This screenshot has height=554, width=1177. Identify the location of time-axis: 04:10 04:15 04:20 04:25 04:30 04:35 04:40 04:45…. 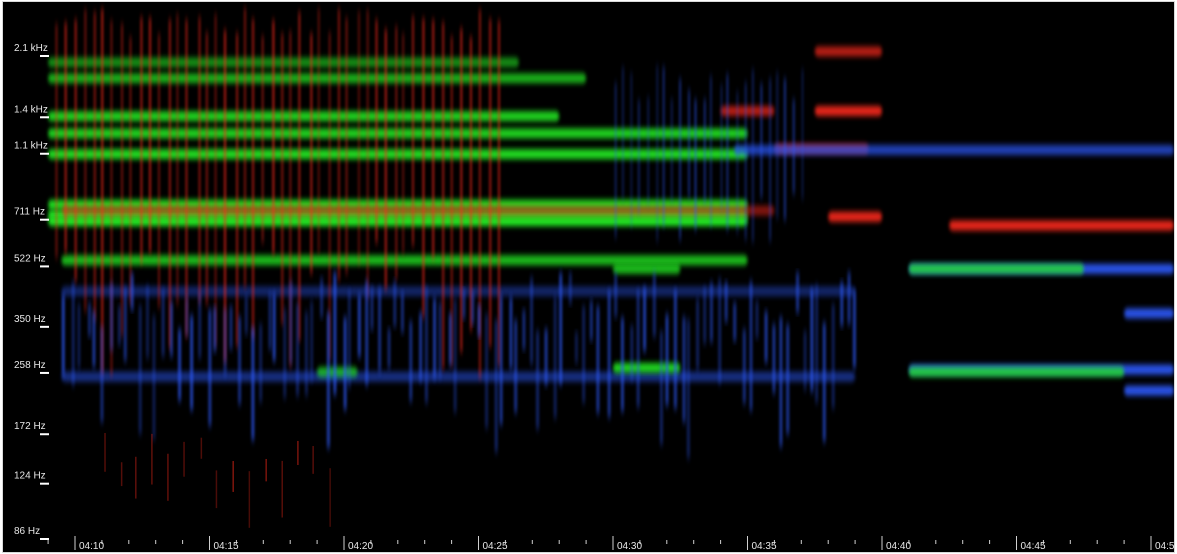
(610, 544).